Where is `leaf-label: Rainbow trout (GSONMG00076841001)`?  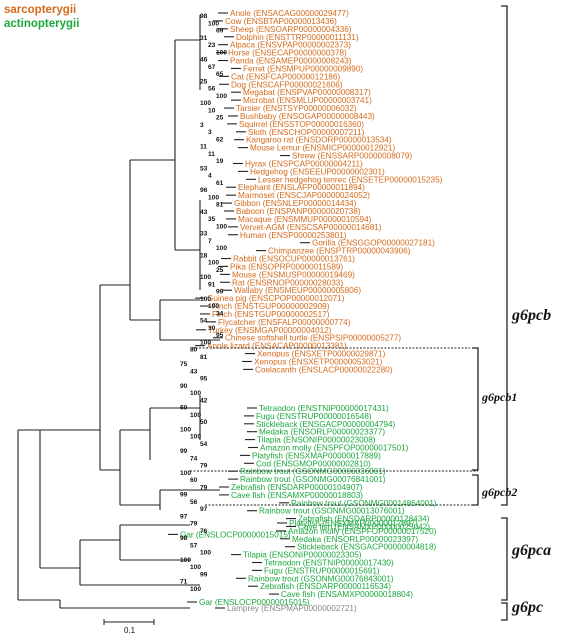
leaf-label: Rainbow trout (GSONMG00076841001) is located at coordinates (313, 479).